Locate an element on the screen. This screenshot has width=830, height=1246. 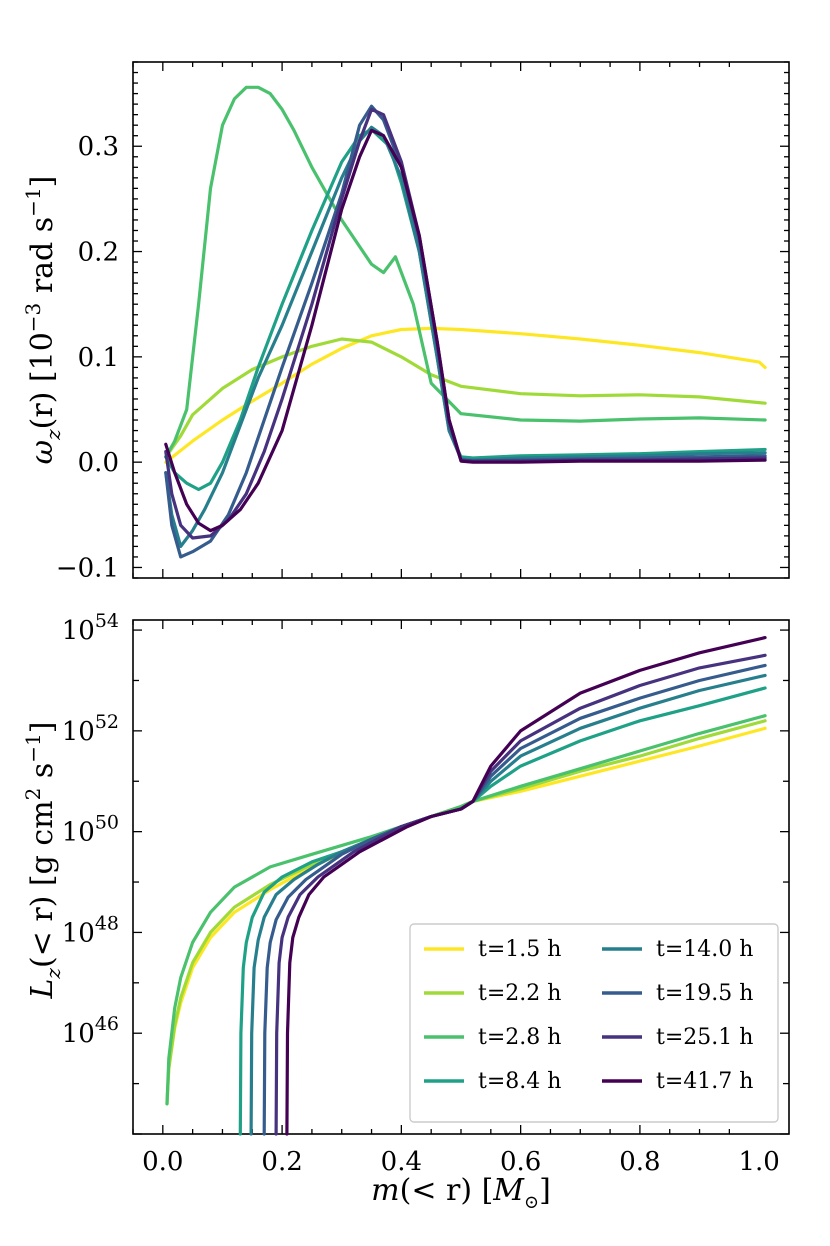
top-y-tick-label: 0.0 is located at coordinates (98, 463).